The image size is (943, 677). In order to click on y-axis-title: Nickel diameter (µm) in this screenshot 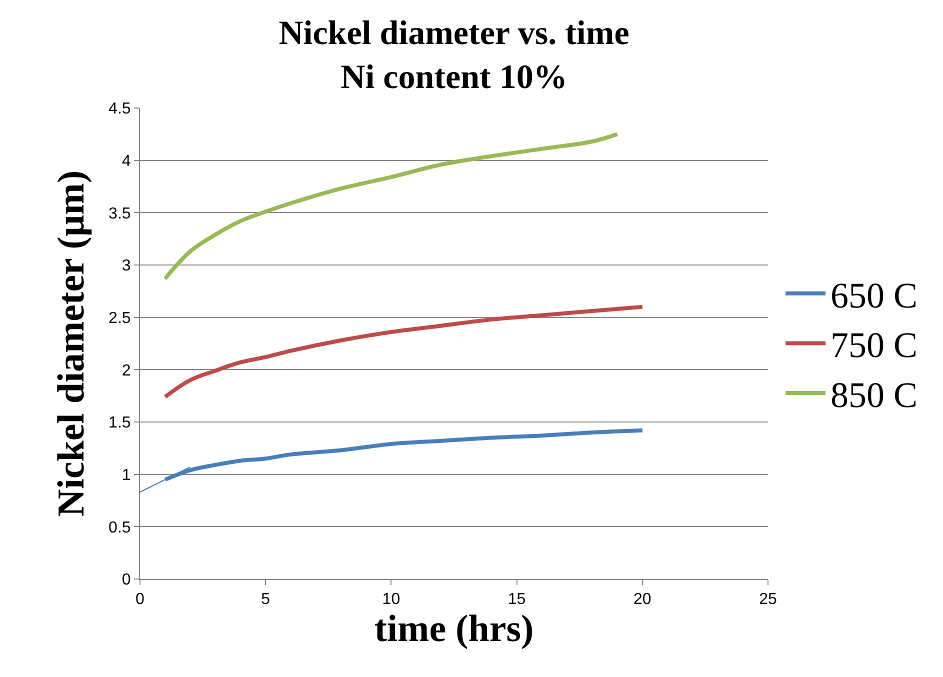, I will do `click(71, 343)`.